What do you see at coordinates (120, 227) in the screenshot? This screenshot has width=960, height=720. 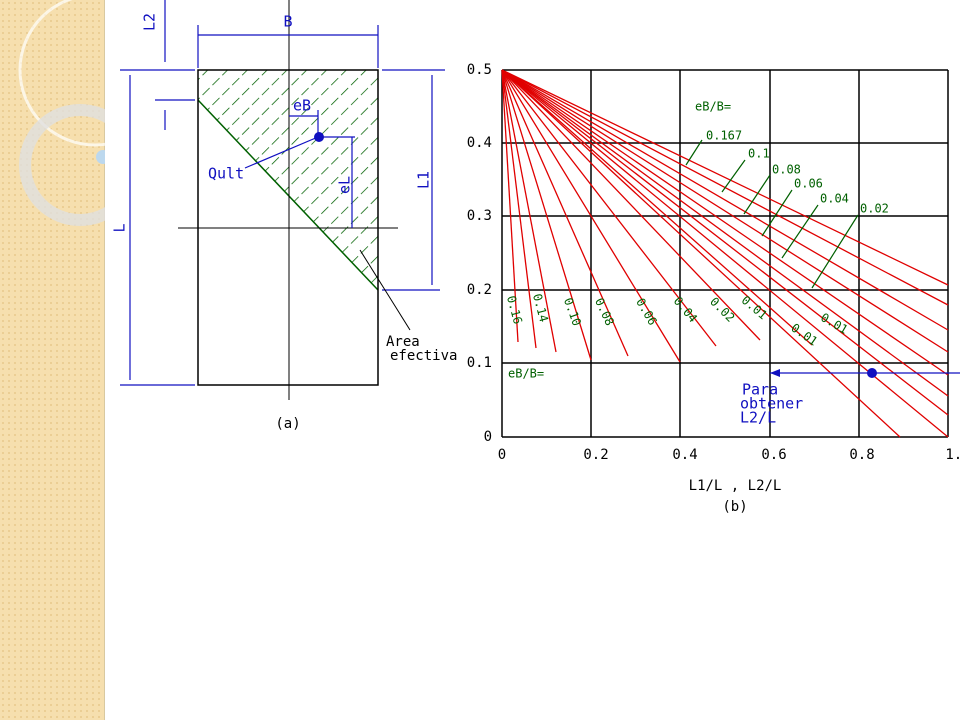 I see `dim-l: L` at bounding box center [120, 227].